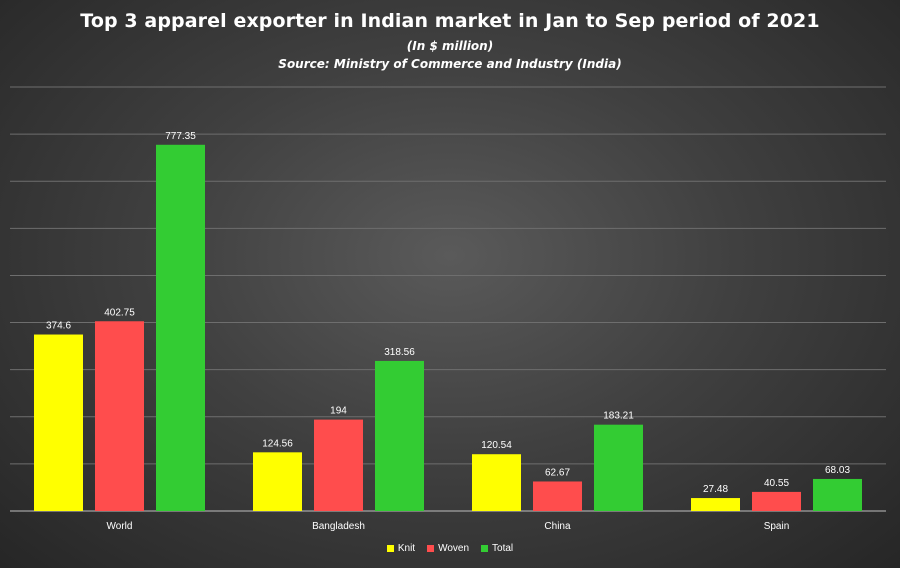  What do you see at coordinates (715, 504) in the screenshot?
I see `bar-knit-spain` at bounding box center [715, 504].